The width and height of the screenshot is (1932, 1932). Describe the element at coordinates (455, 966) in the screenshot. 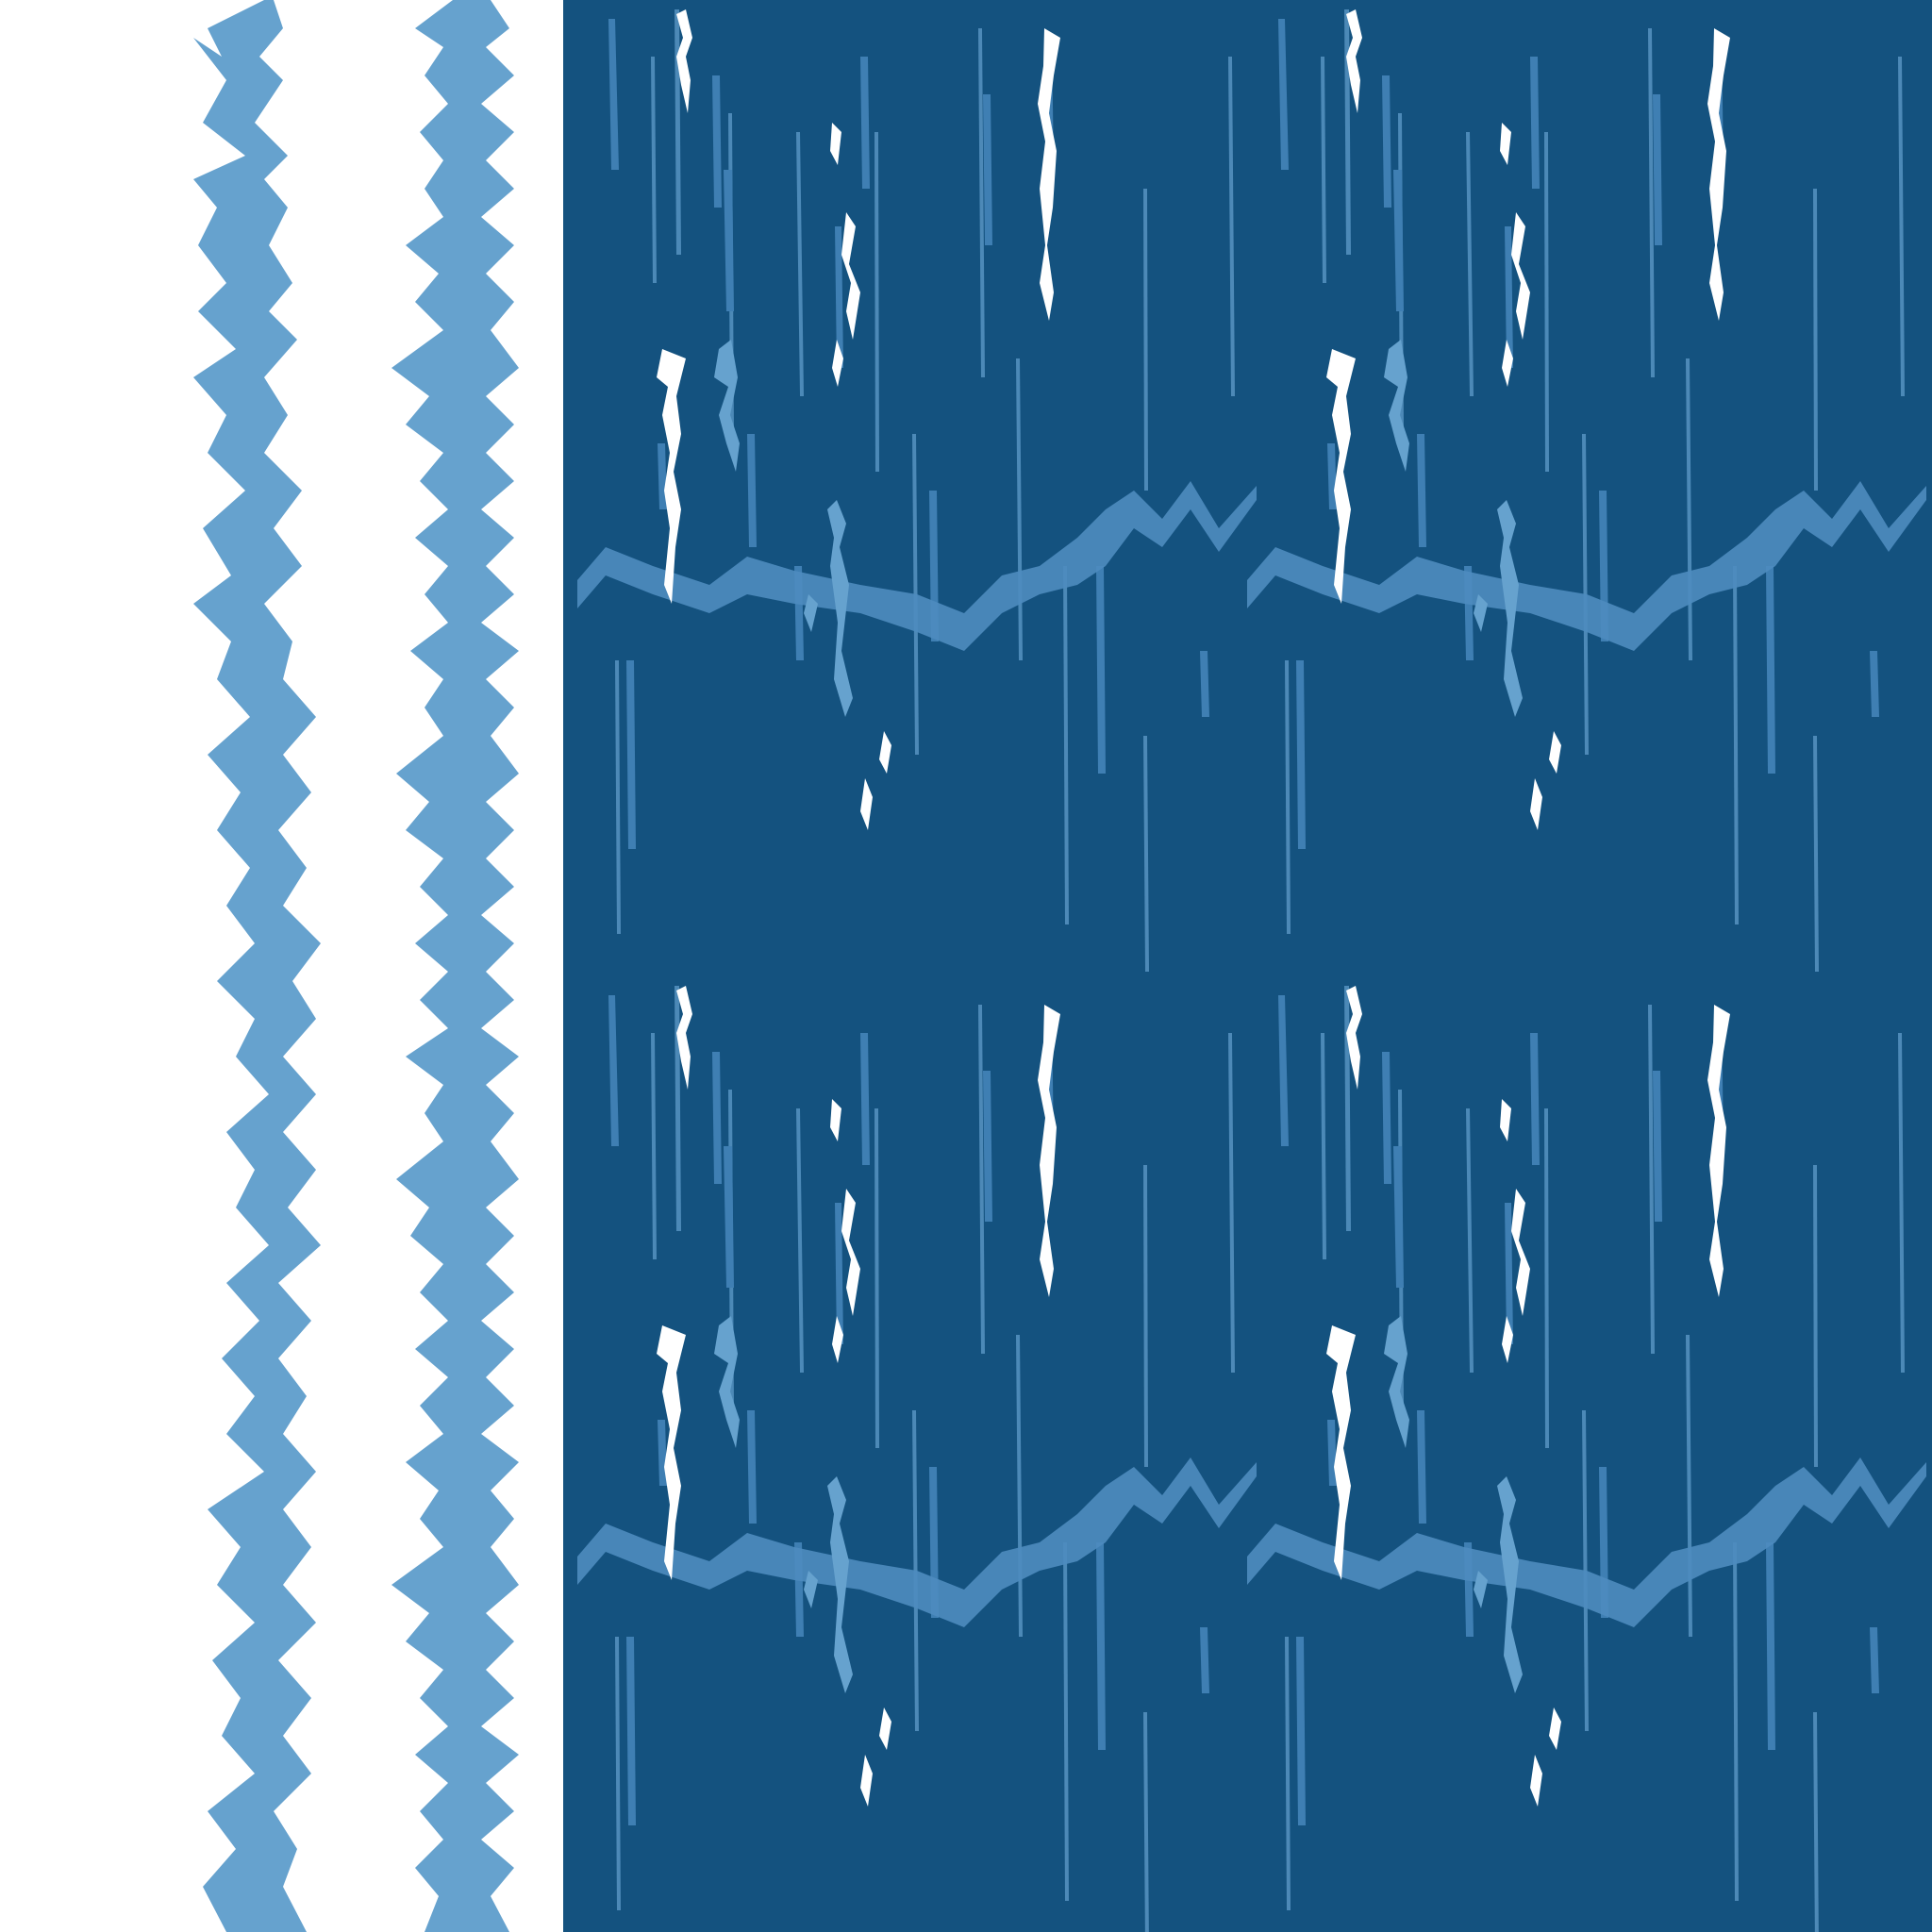

I see `right-zigzag-stripe` at that location.